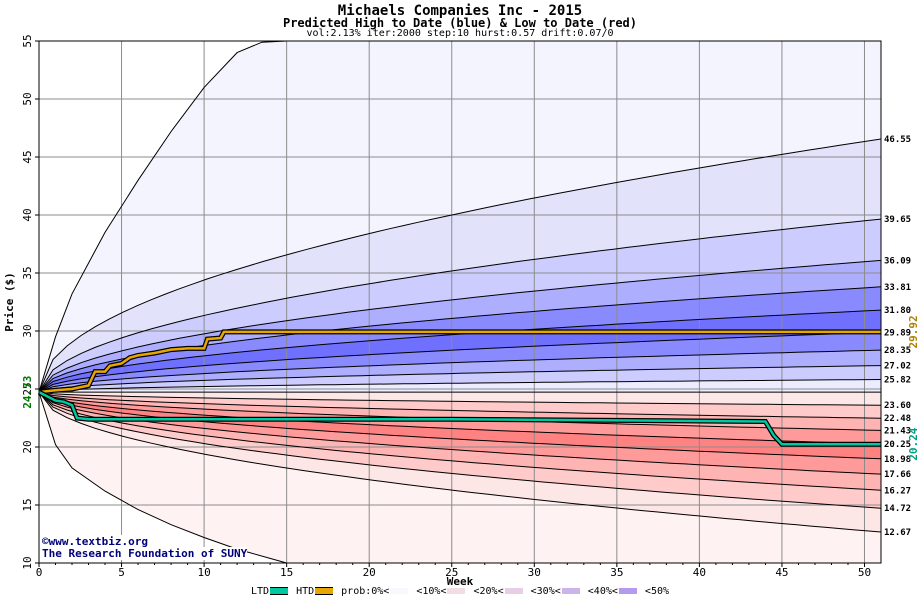 The height and width of the screenshot is (600, 920). What do you see at coordinates (279, 591) in the screenshot?
I see `legend-ltd-swatch` at bounding box center [279, 591].